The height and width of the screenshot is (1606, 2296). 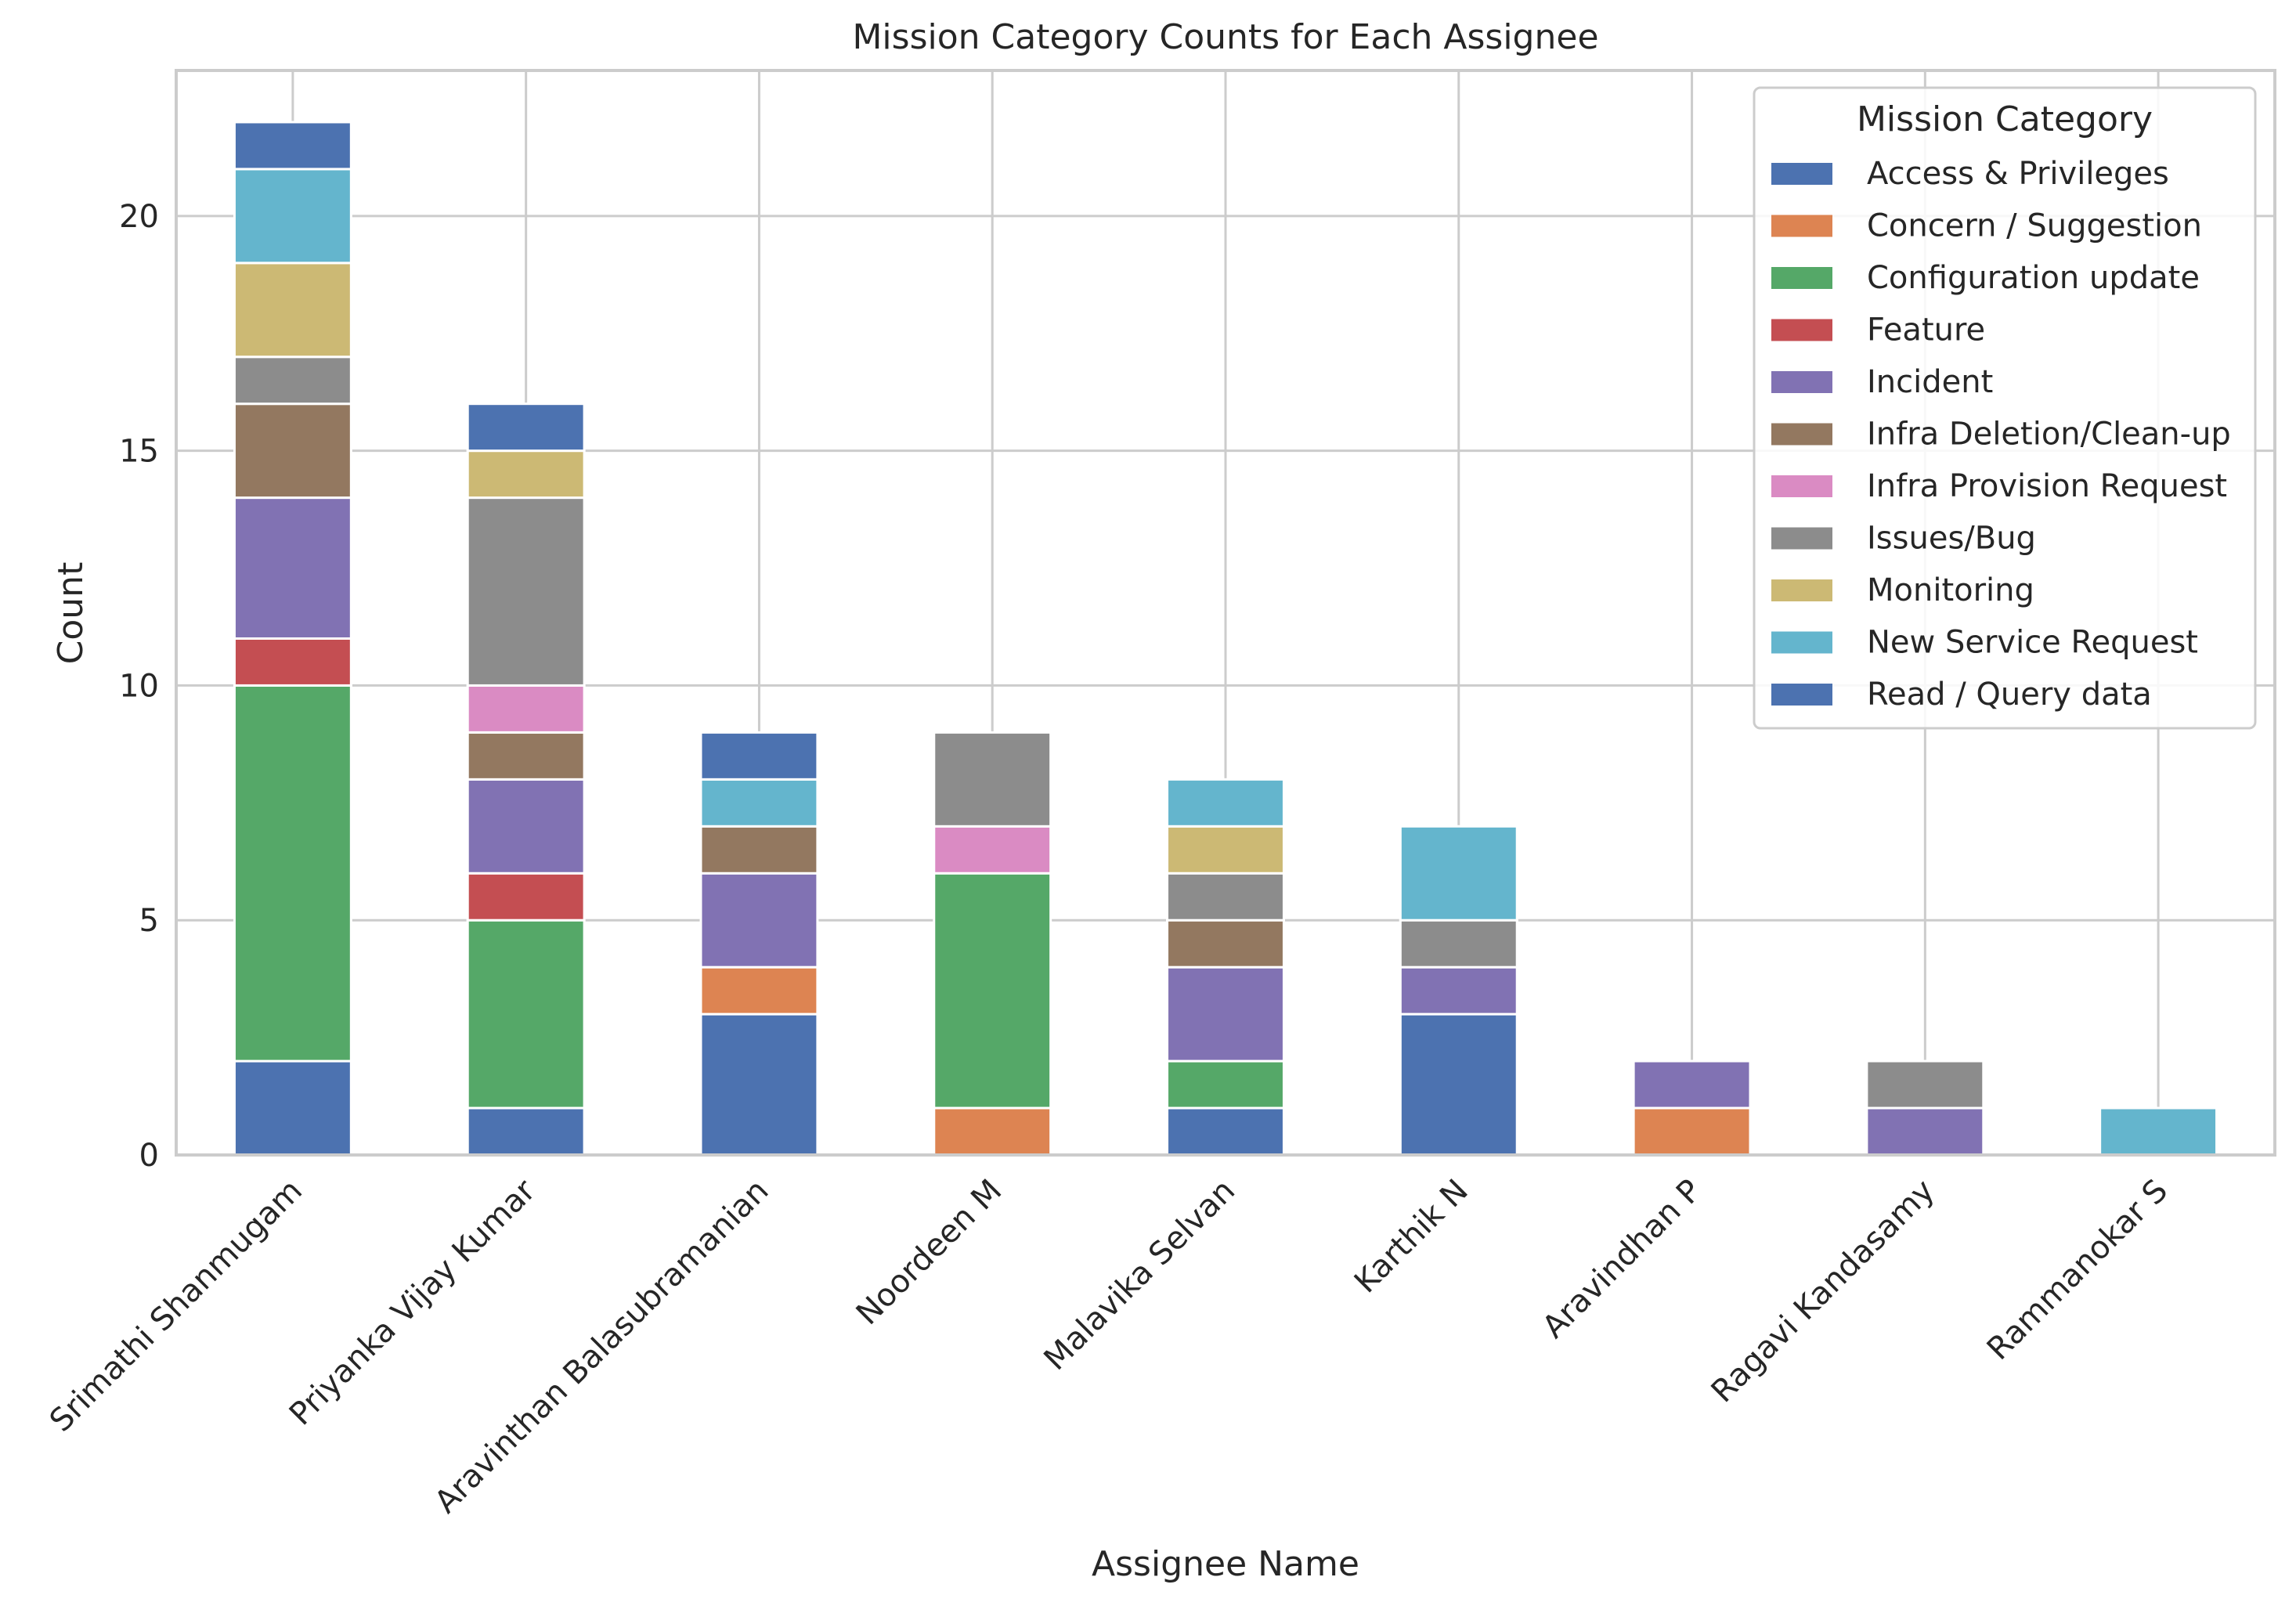 What do you see at coordinates (139, 452) in the screenshot?
I see `y-tick-label: 15` at bounding box center [139, 452].